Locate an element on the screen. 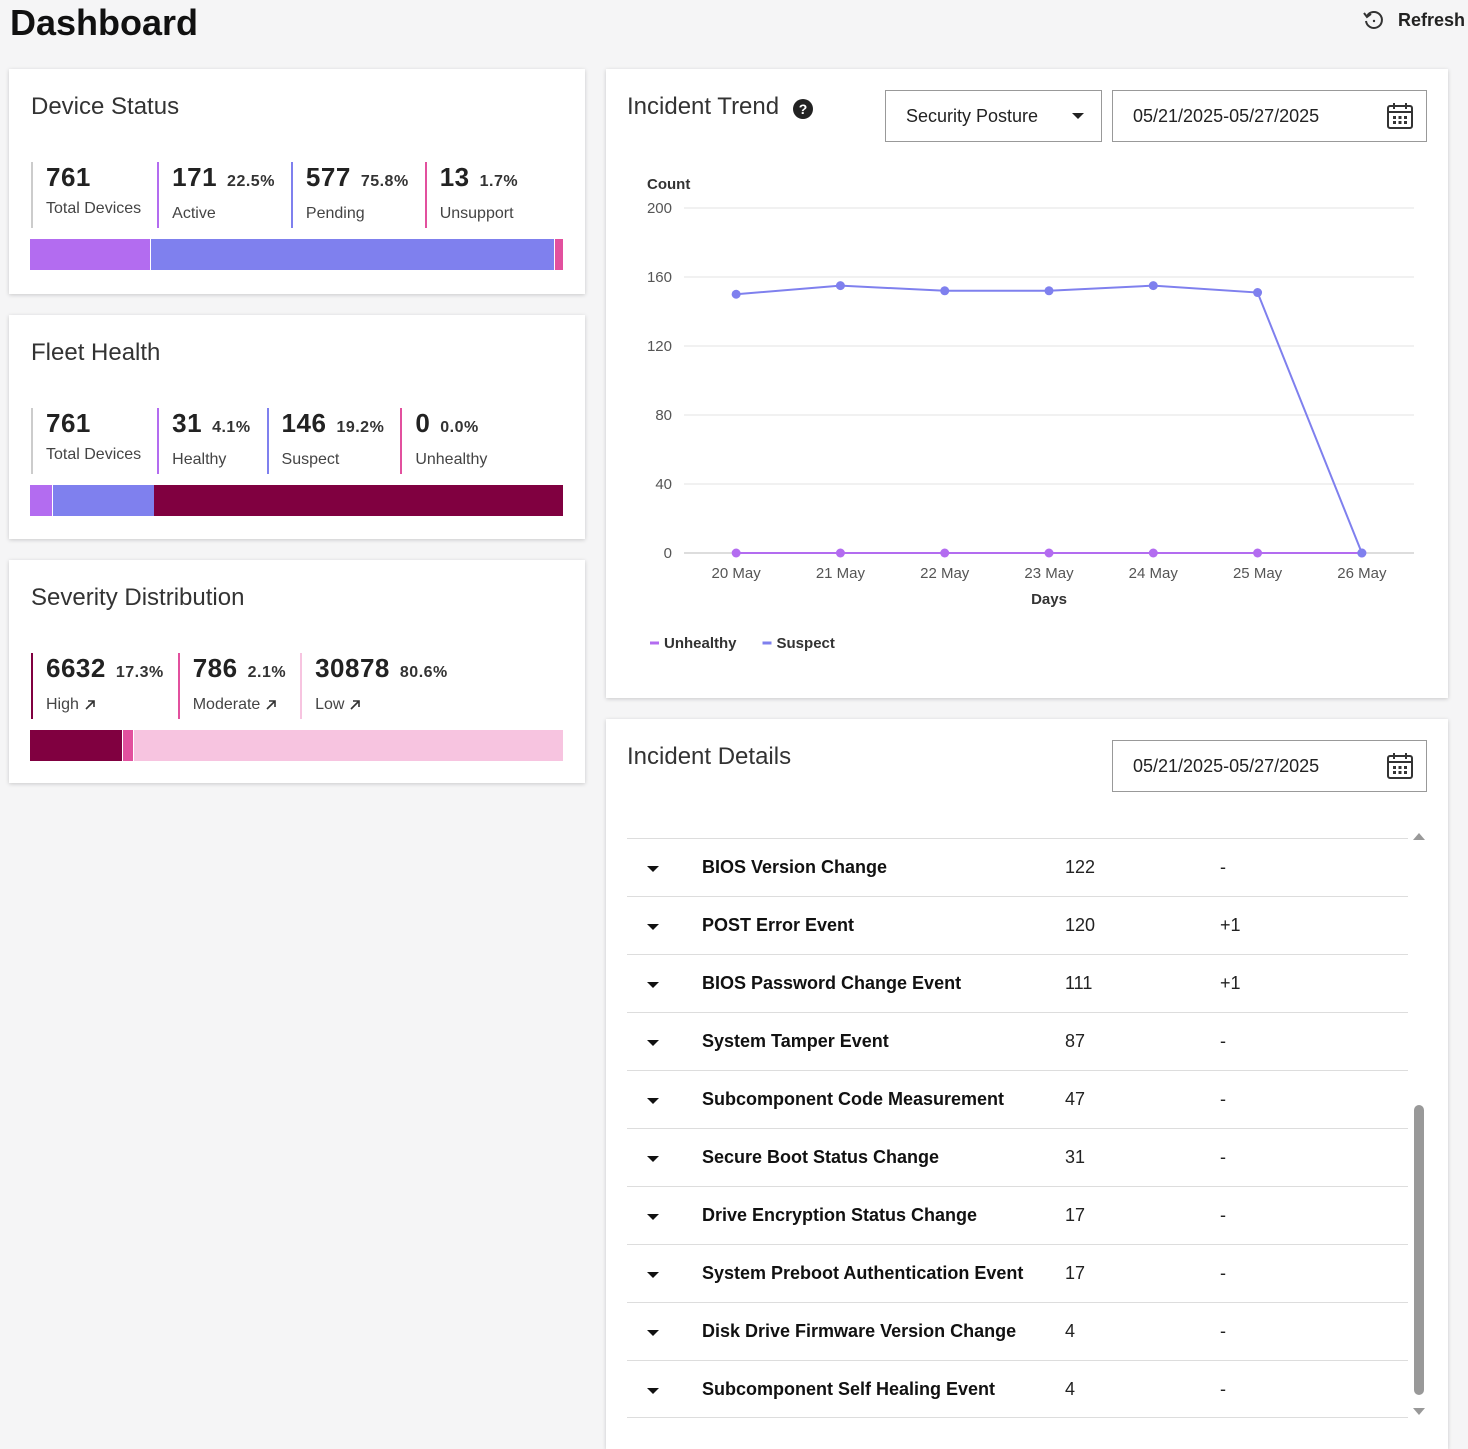 This screenshot has height=1449, width=1468. incident-count: 17 is located at coordinates (1075, 1215).